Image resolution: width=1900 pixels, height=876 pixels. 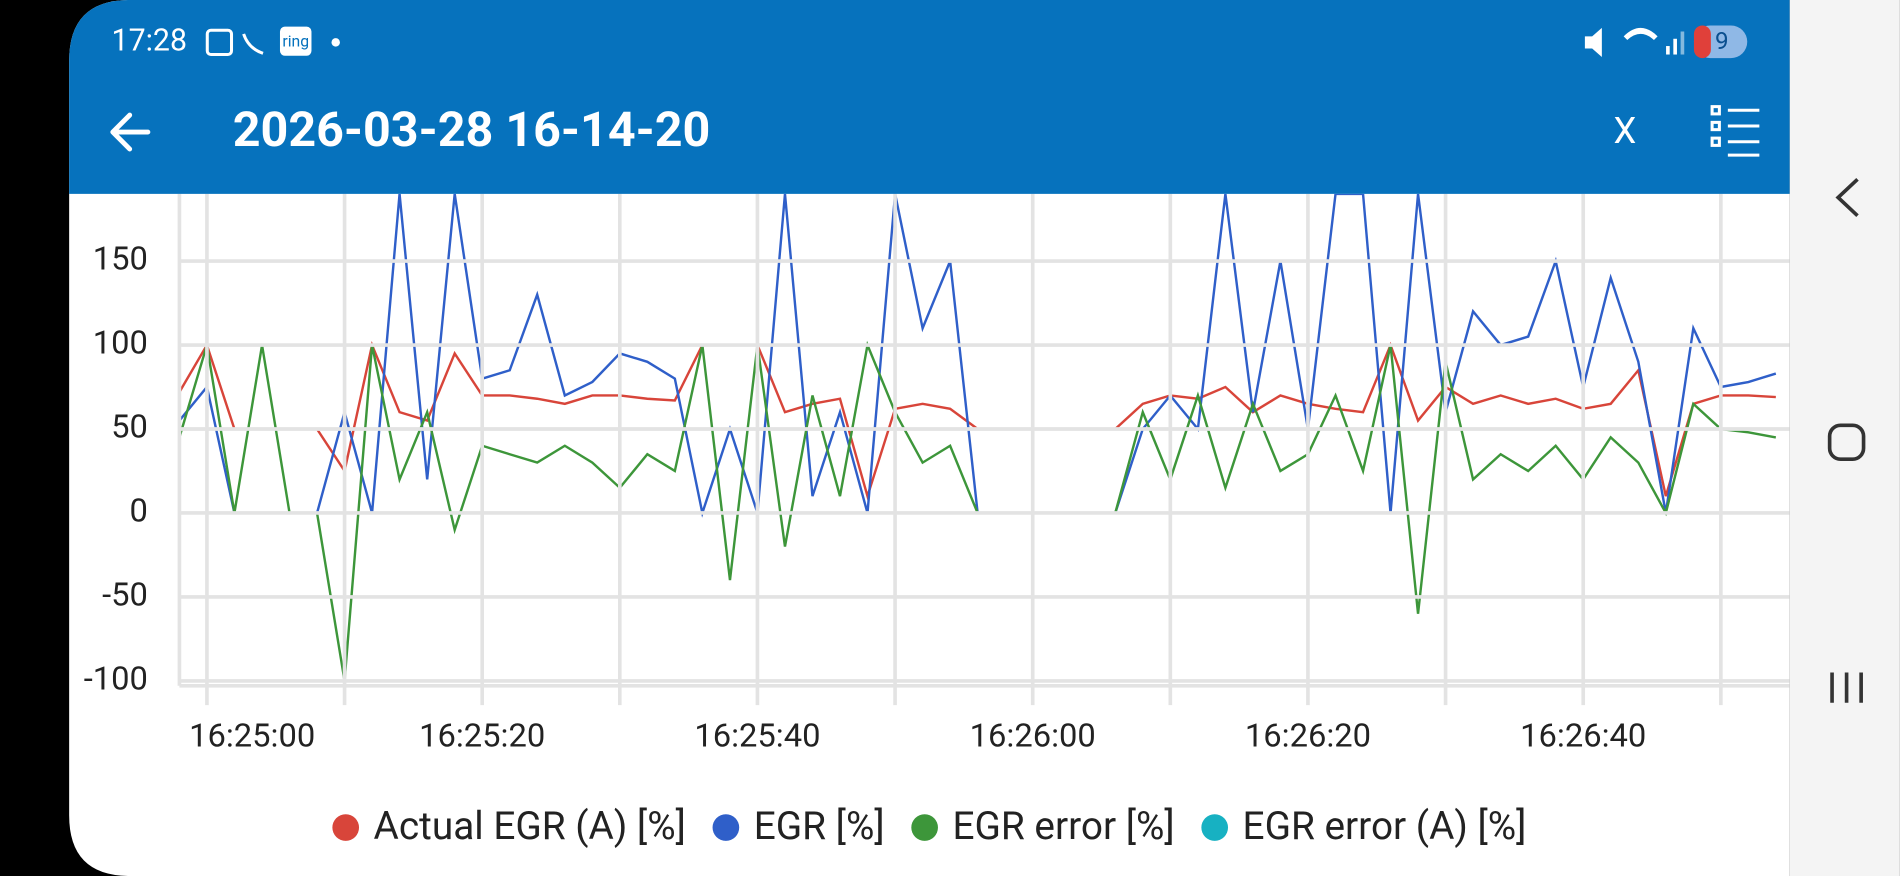 I want to click on status-dot, so click(x=335, y=42).